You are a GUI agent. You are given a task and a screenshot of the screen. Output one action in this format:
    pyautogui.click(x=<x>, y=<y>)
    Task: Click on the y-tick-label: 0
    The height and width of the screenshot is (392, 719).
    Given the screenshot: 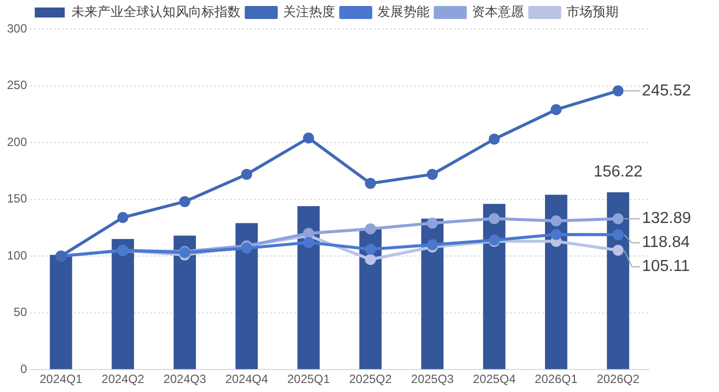 What is the action you would take?
    pyautogui.click(x=24, y=369)
    